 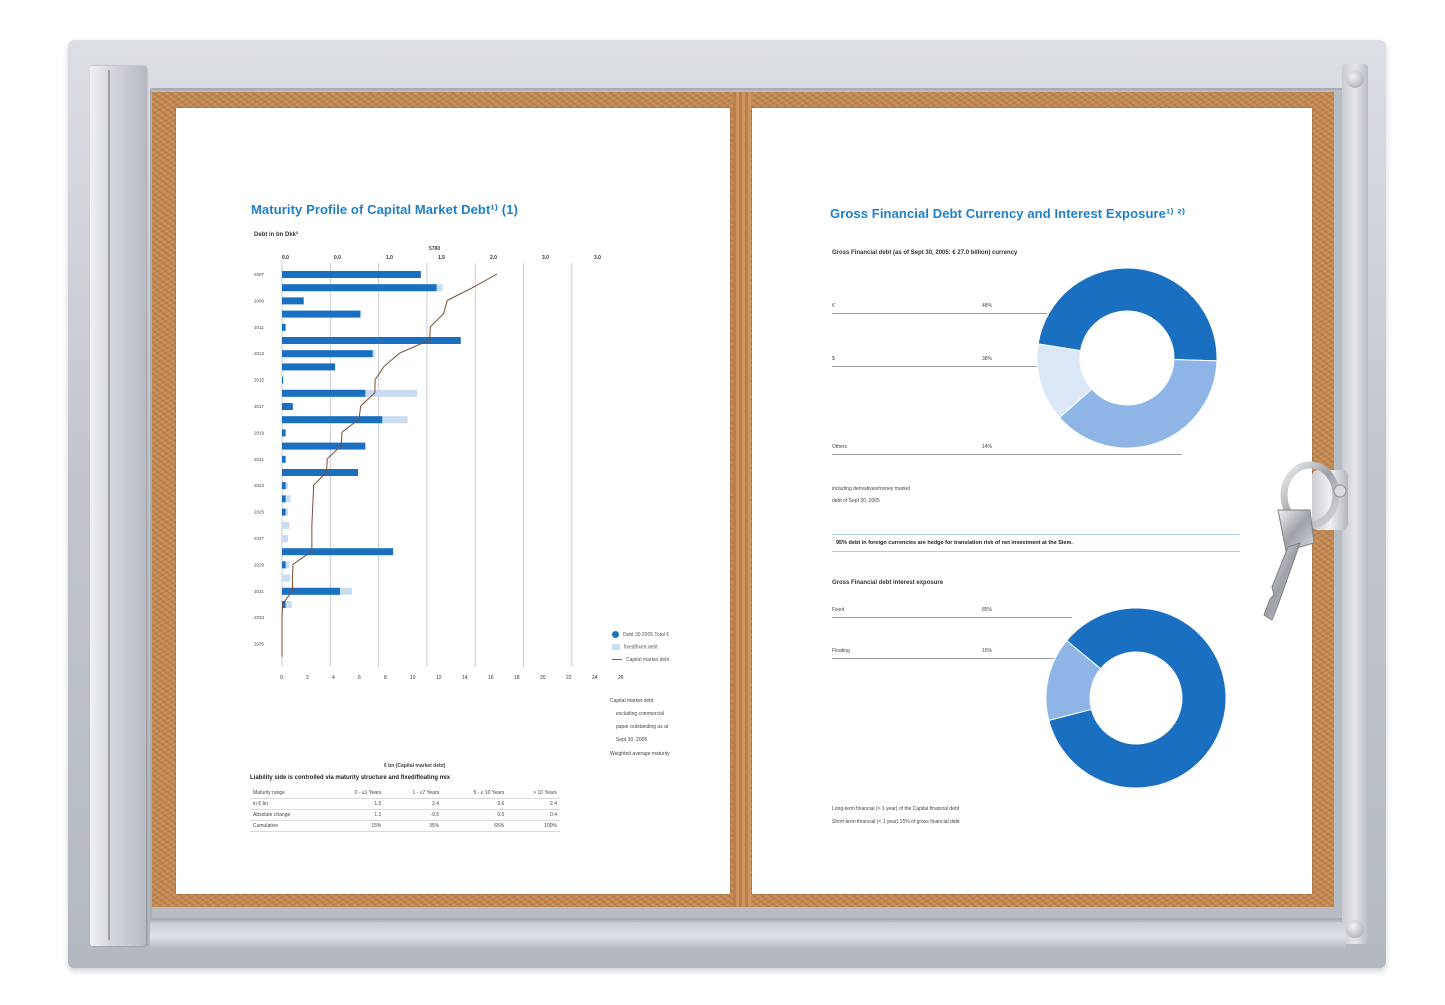 I want to click on x-tick-label: 24, so click(x=595, y=678).